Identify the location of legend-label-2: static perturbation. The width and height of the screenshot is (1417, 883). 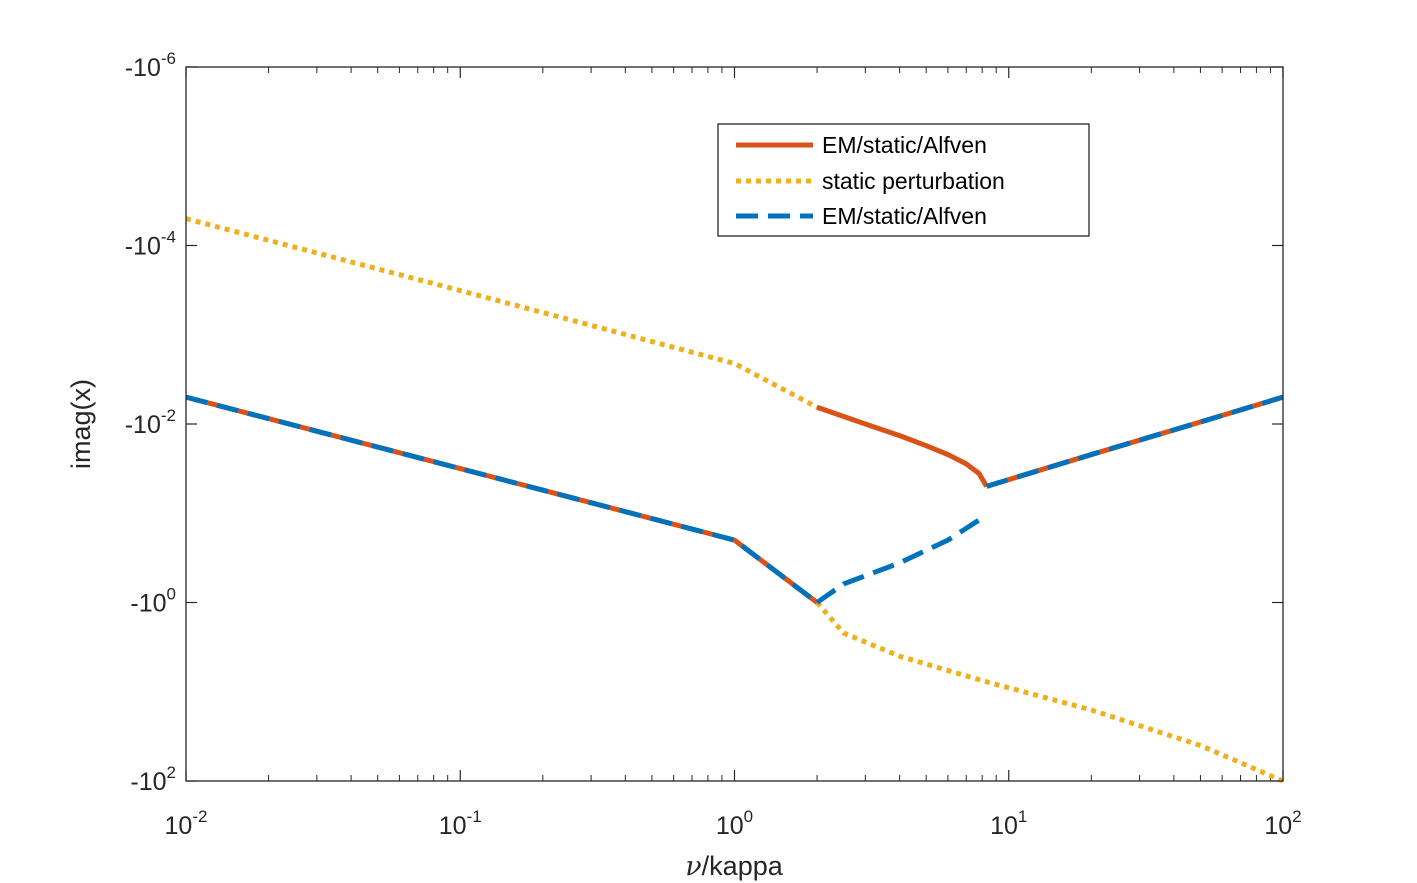
(913, 181).